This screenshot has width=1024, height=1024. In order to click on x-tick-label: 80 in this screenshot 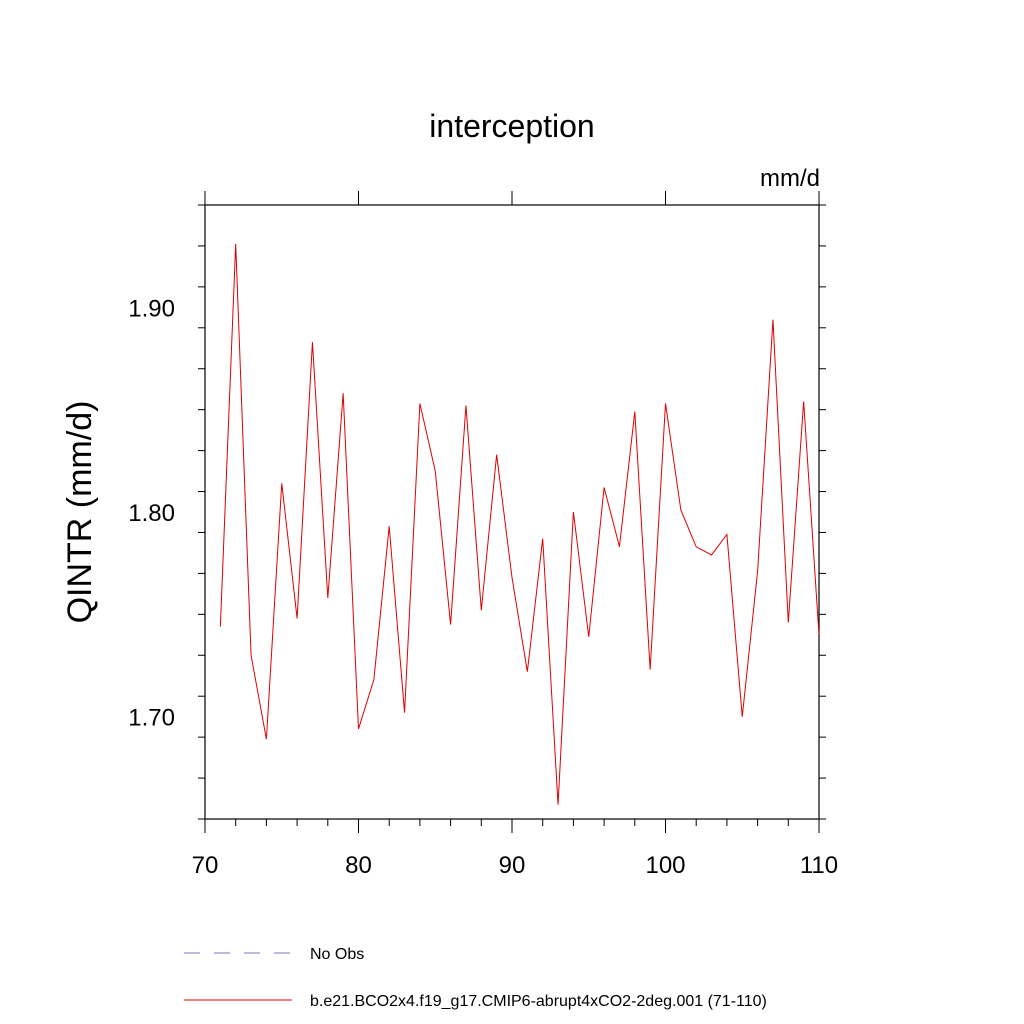, I will do `click(358, 865)`.